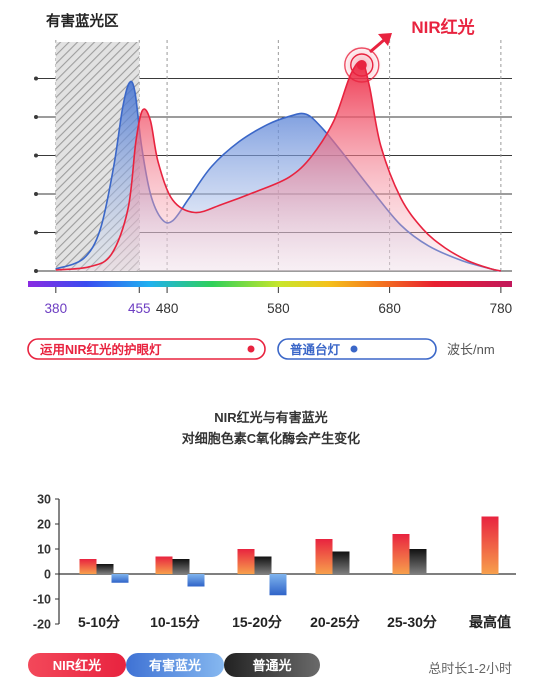 This screenshot has width=542, height=694. I want to click on y-tick-label: -10, so click(42, 600).